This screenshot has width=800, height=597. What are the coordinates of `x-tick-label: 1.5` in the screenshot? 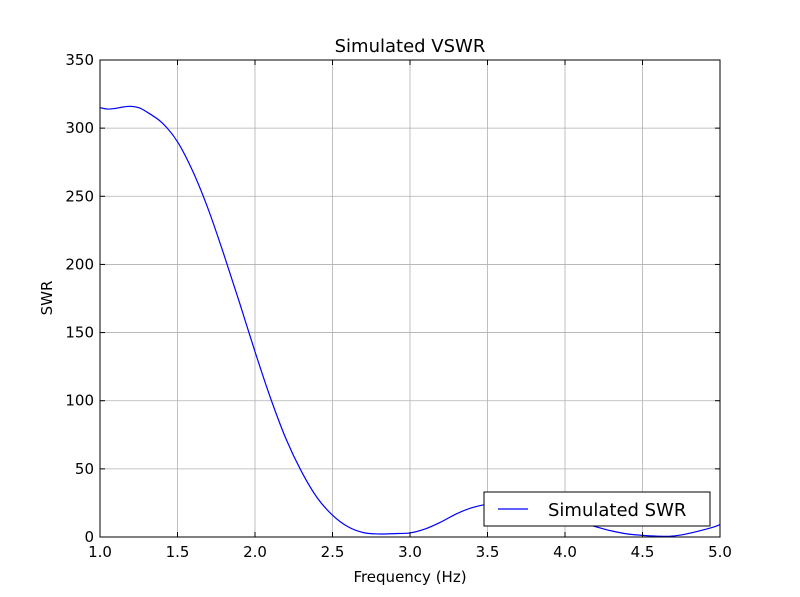 It's located at (178, 552).